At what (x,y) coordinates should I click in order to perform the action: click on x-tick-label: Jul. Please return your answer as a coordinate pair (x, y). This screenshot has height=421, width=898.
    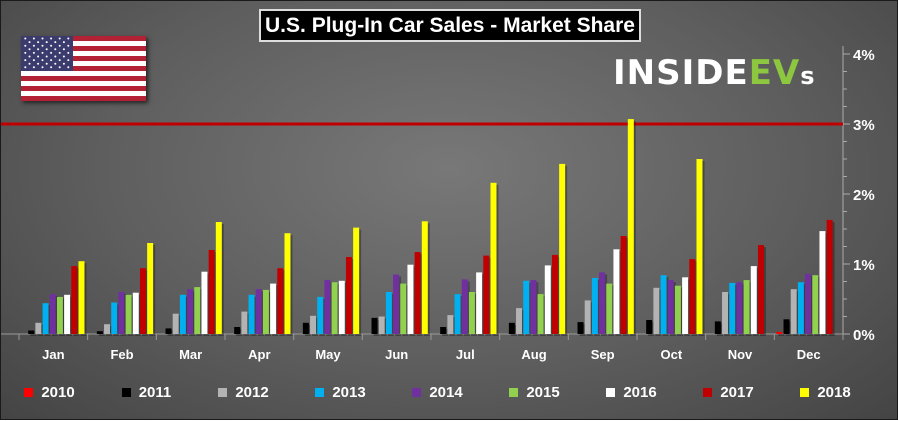
    Looking at the image, I should click on (465, 354).